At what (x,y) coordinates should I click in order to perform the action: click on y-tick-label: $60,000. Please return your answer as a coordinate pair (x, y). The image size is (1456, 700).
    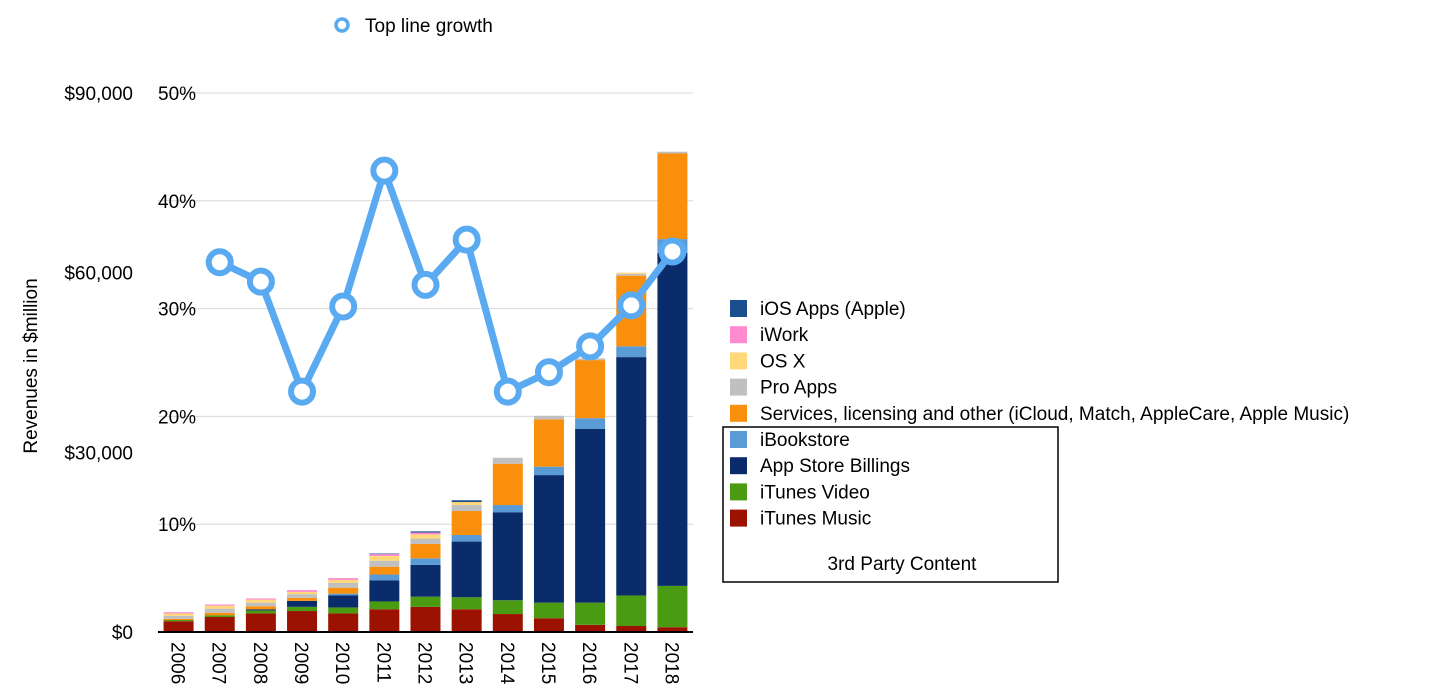
    Looking at the image, I should click on (98, 274).